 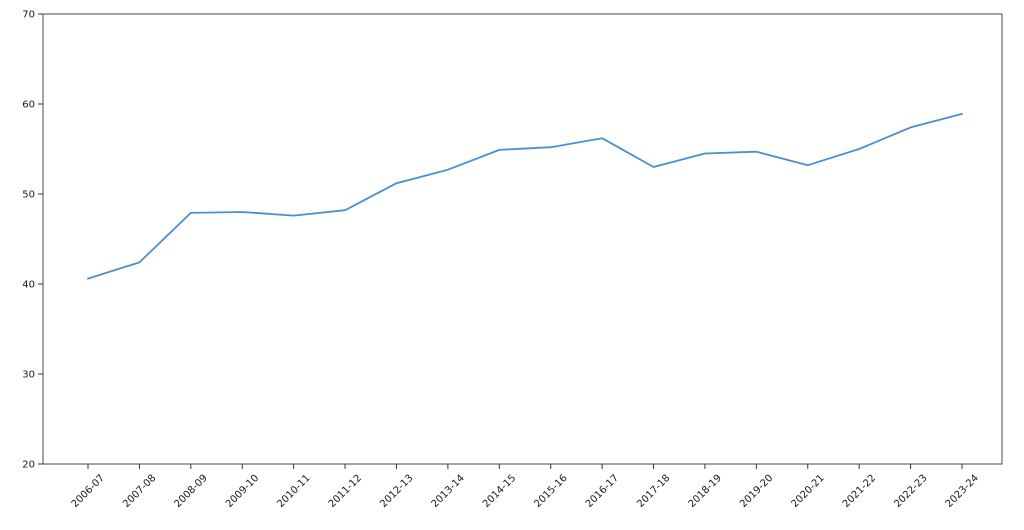 What do you see at coordinates (499, 491) in the screenshot?
I see `x-tick-label: 2014-15` at bounding box center [499, 491].